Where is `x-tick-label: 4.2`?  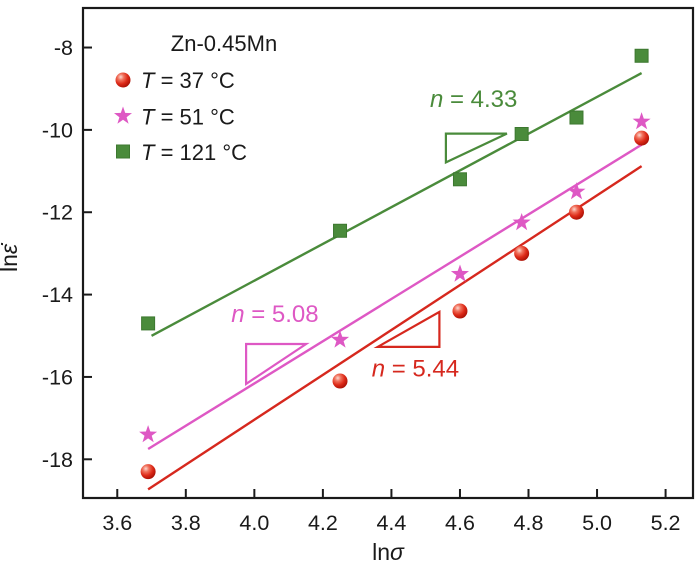 x-tick-label: 4.2 is located at coordinates (323, 523).